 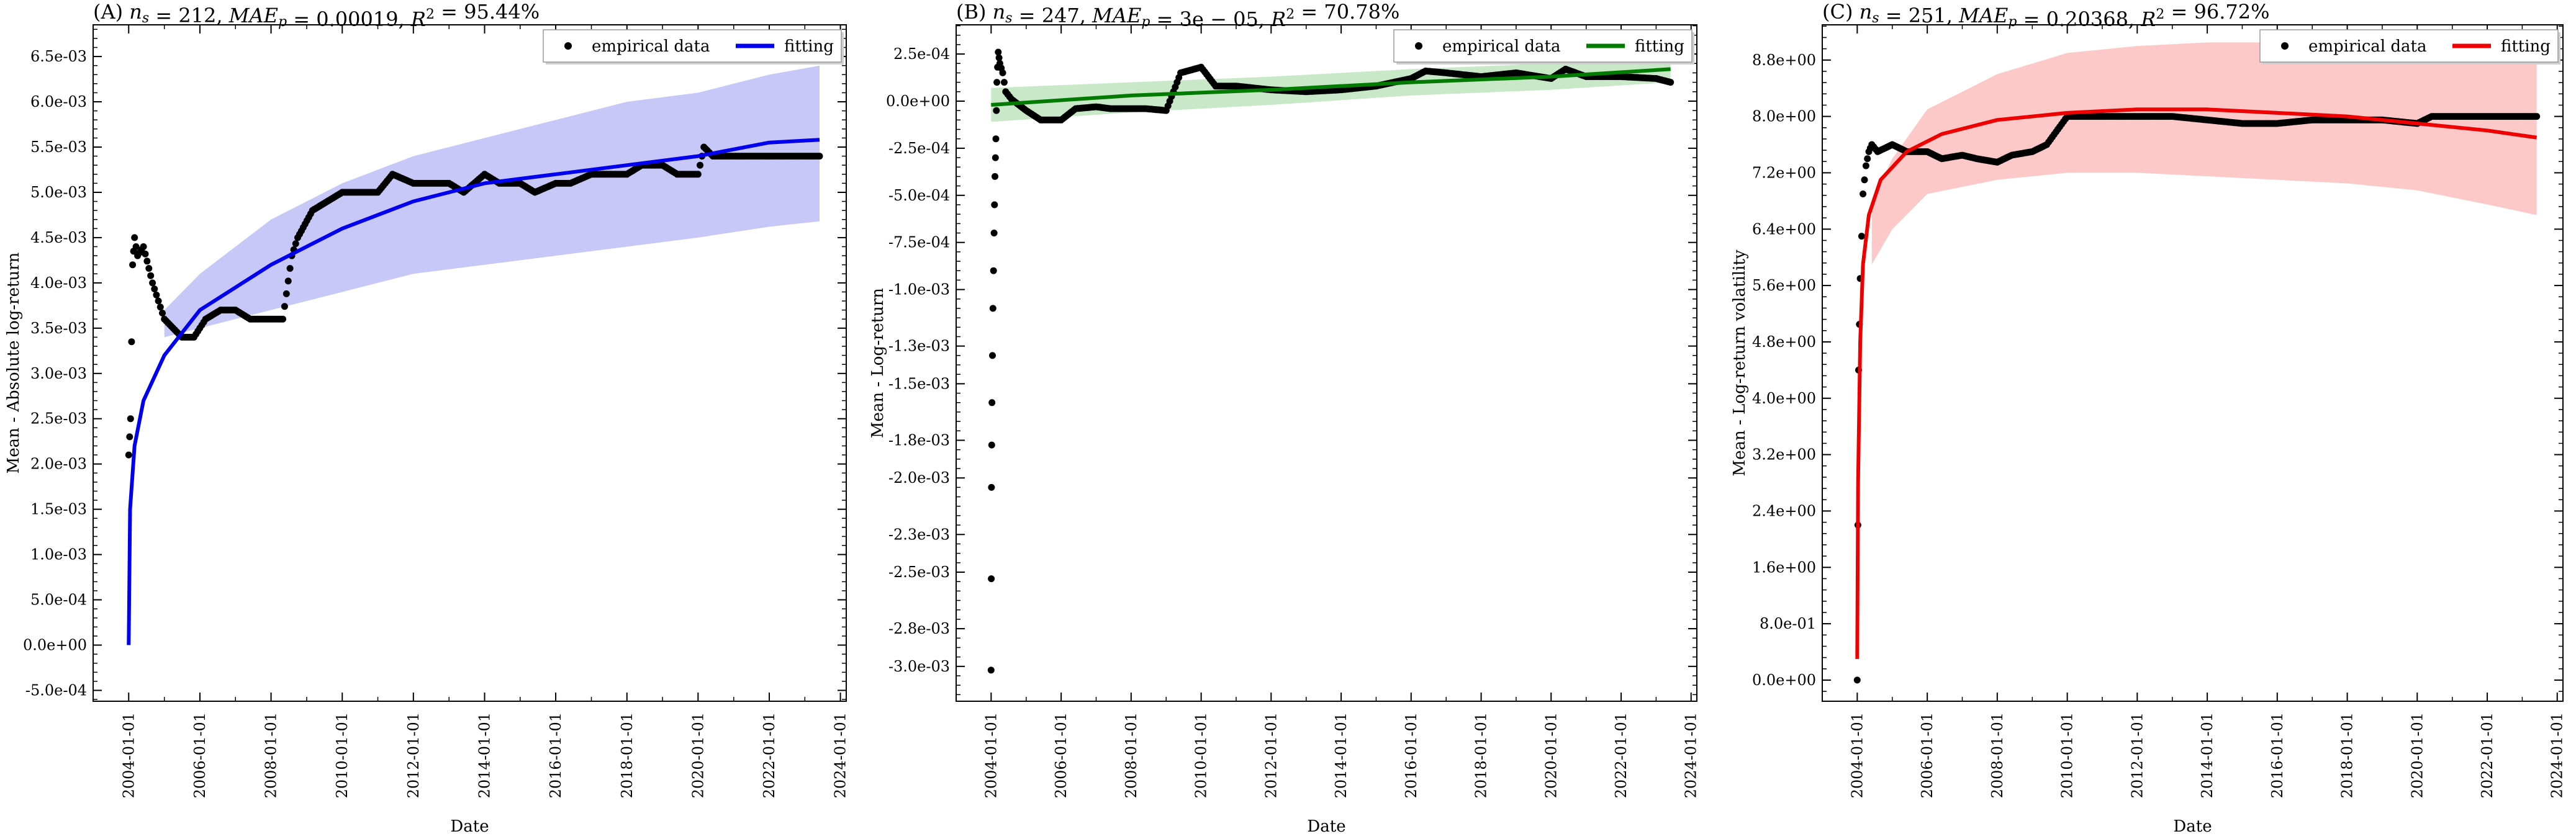 I want to click on chart-b-x-tick-label: 2022-01-01, so click(x=1621, y=755).